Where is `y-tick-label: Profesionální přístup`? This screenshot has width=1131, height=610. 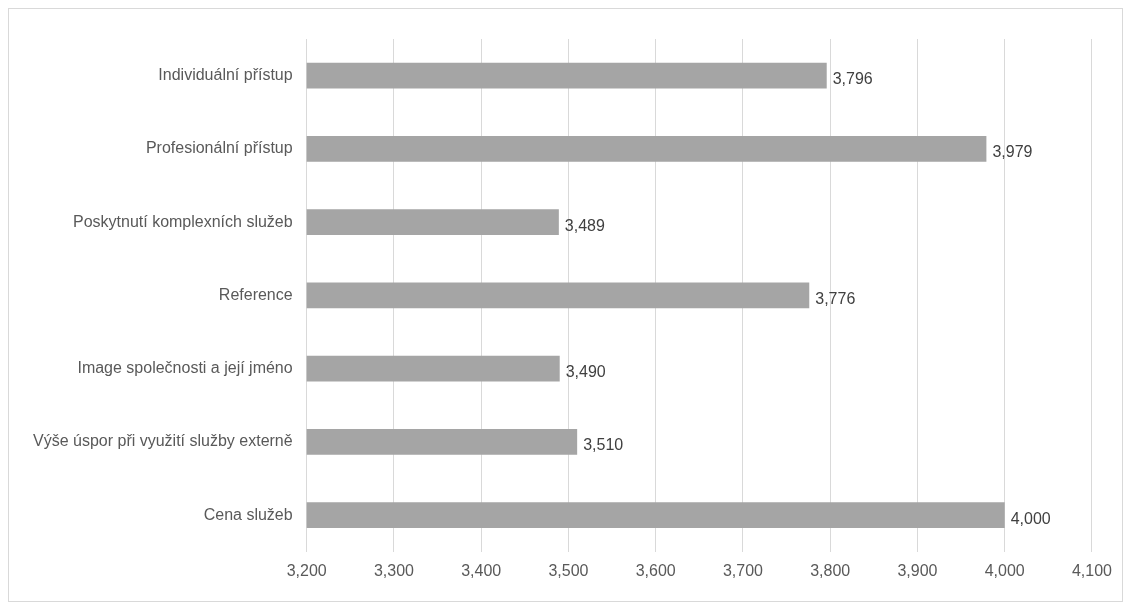
y-tick-label: Profesionální přístup is located at coordinates (219, 148).